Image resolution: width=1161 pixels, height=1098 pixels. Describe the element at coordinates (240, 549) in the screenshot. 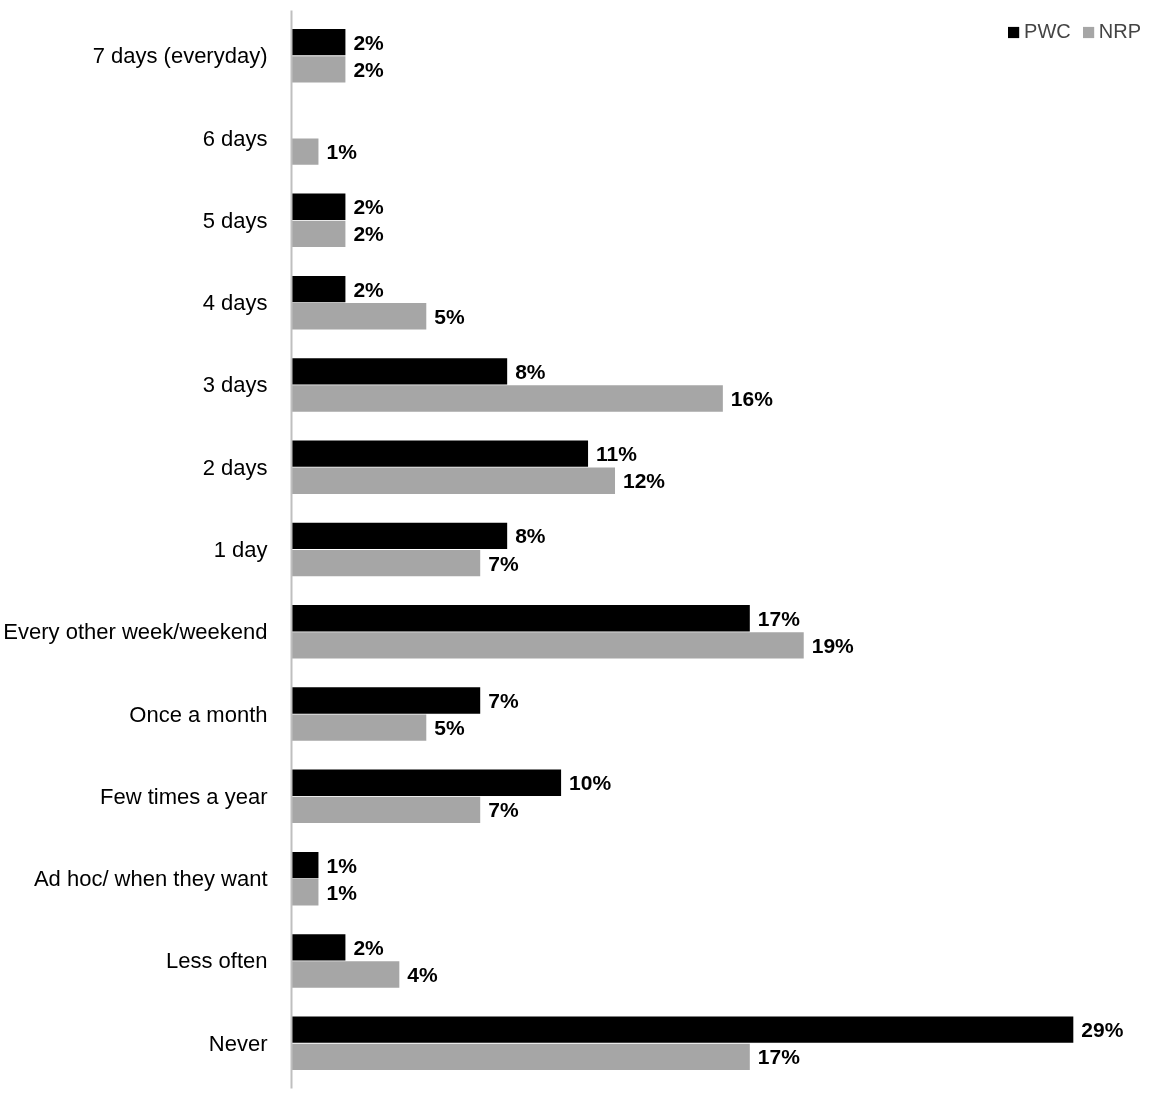

I see `y-tick-label: 1 day` at that location.